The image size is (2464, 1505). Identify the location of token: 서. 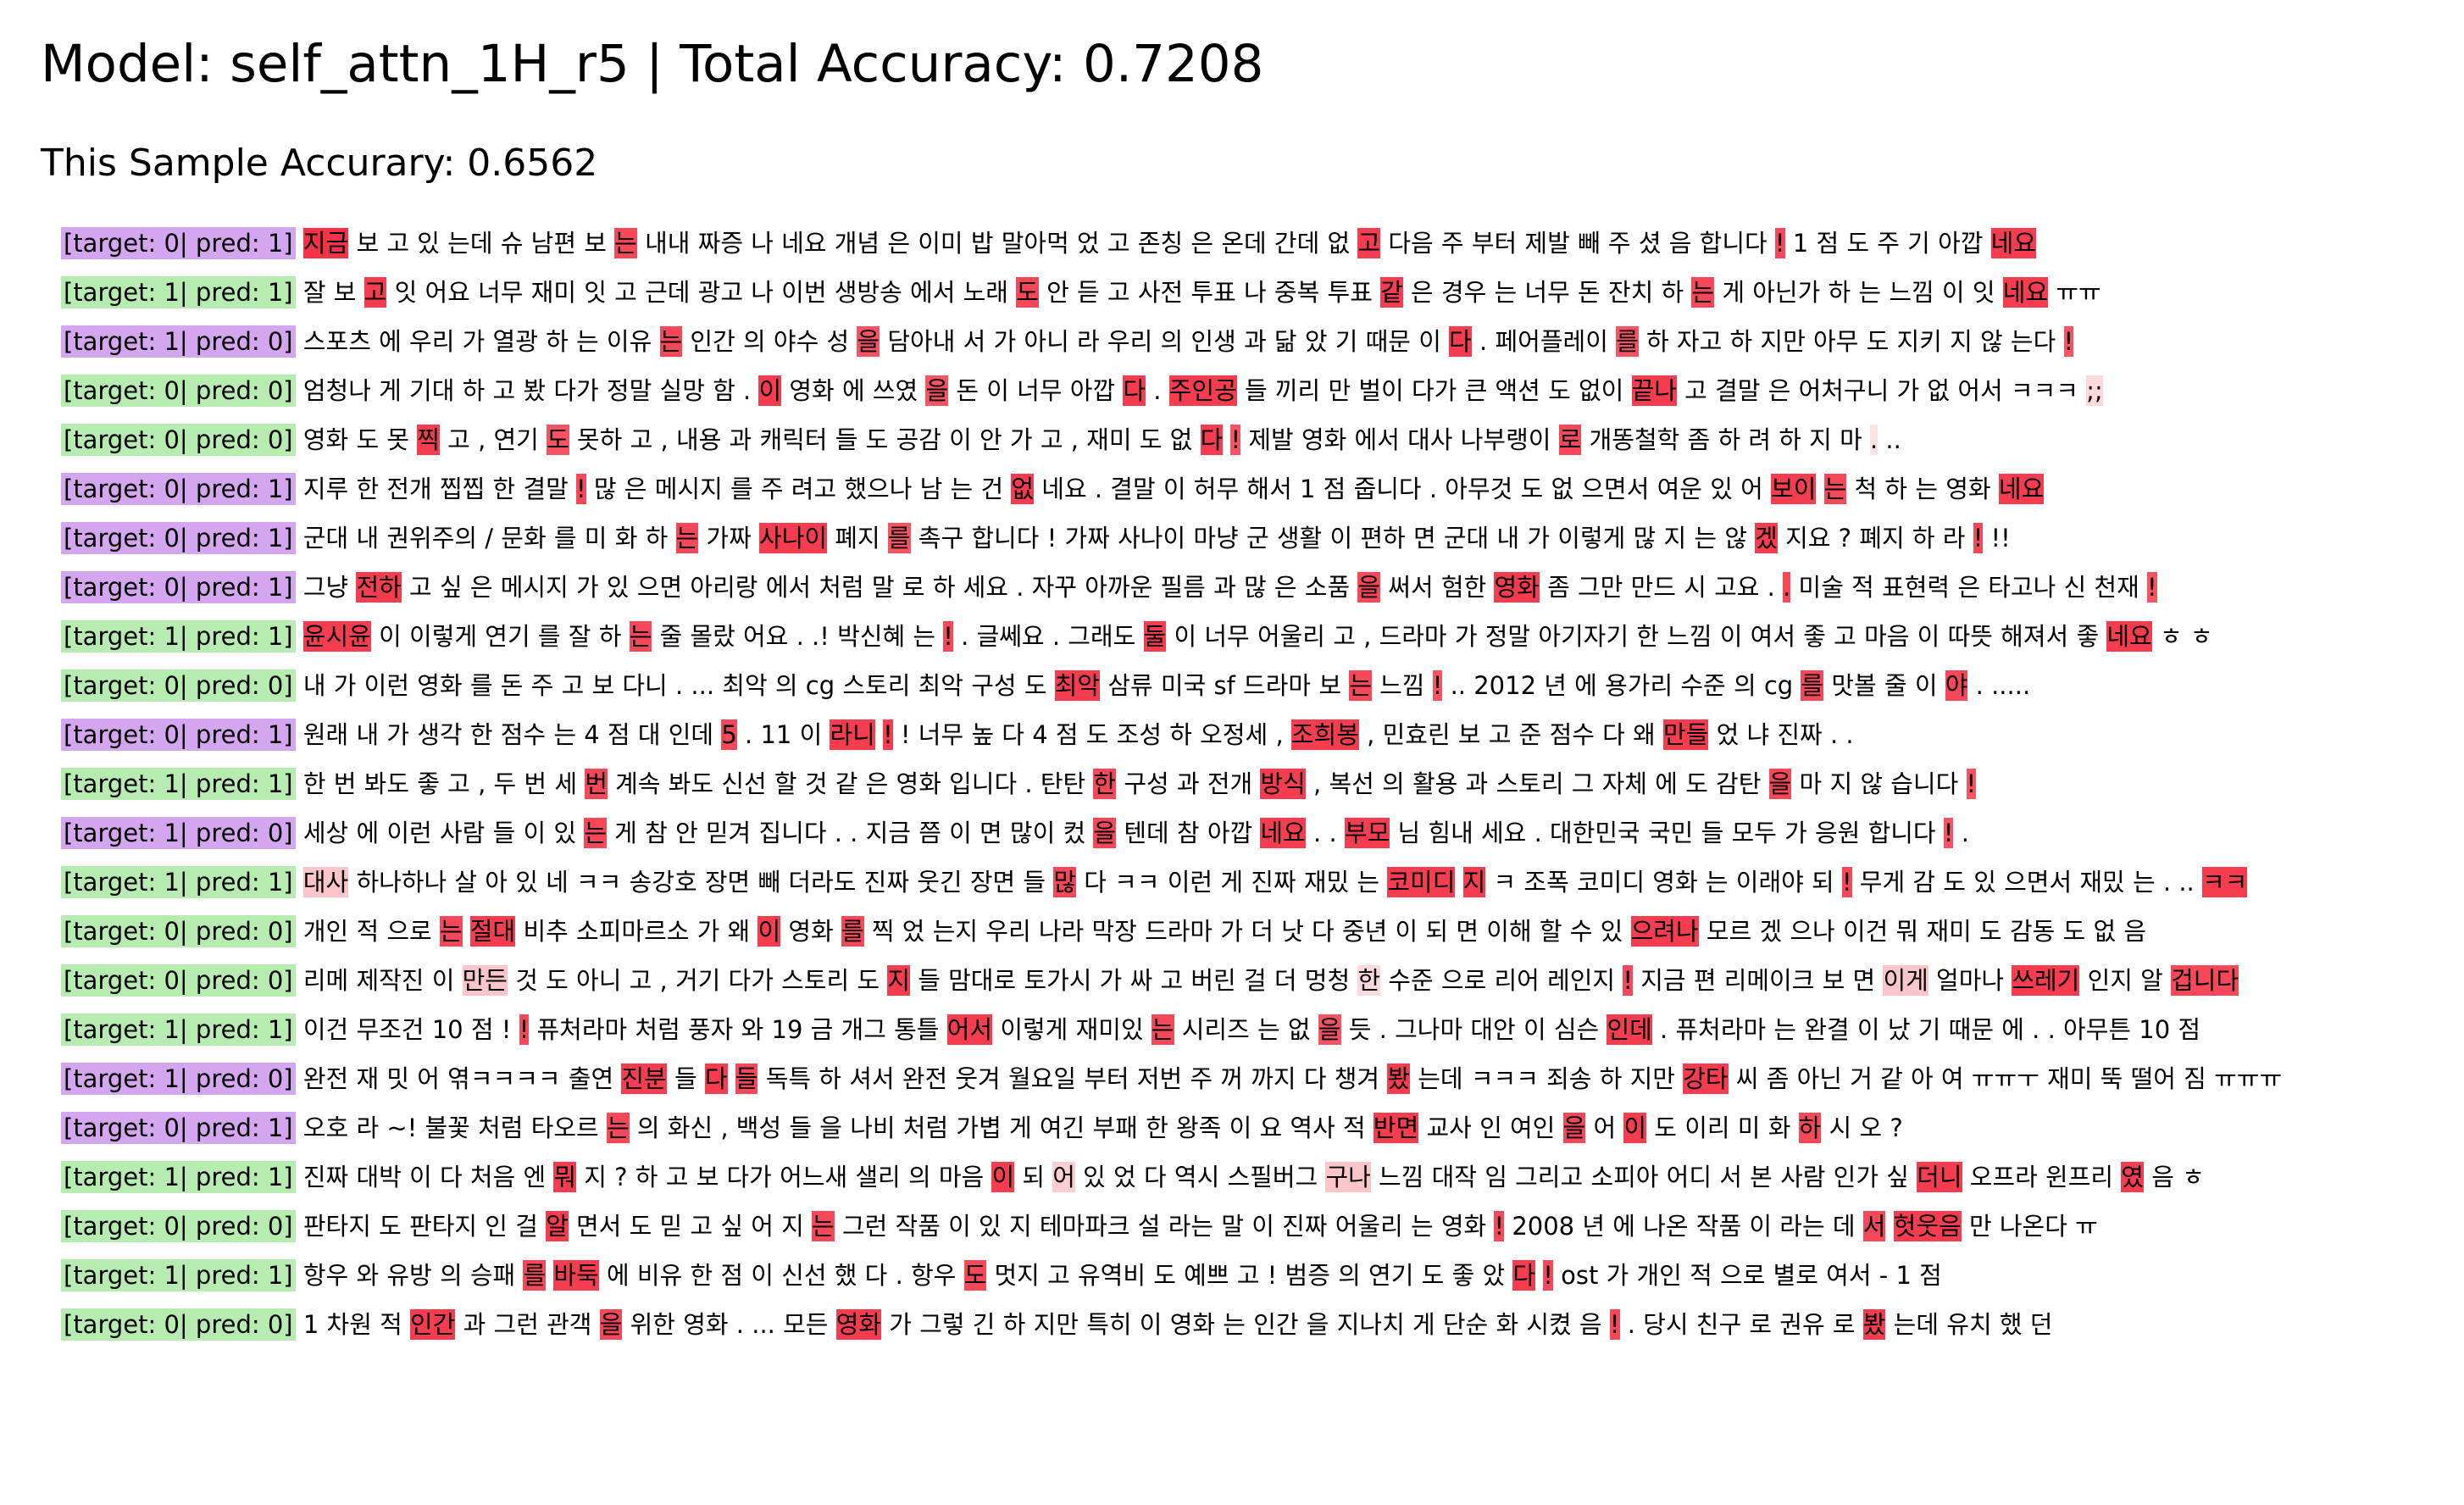
(1730, 1177).